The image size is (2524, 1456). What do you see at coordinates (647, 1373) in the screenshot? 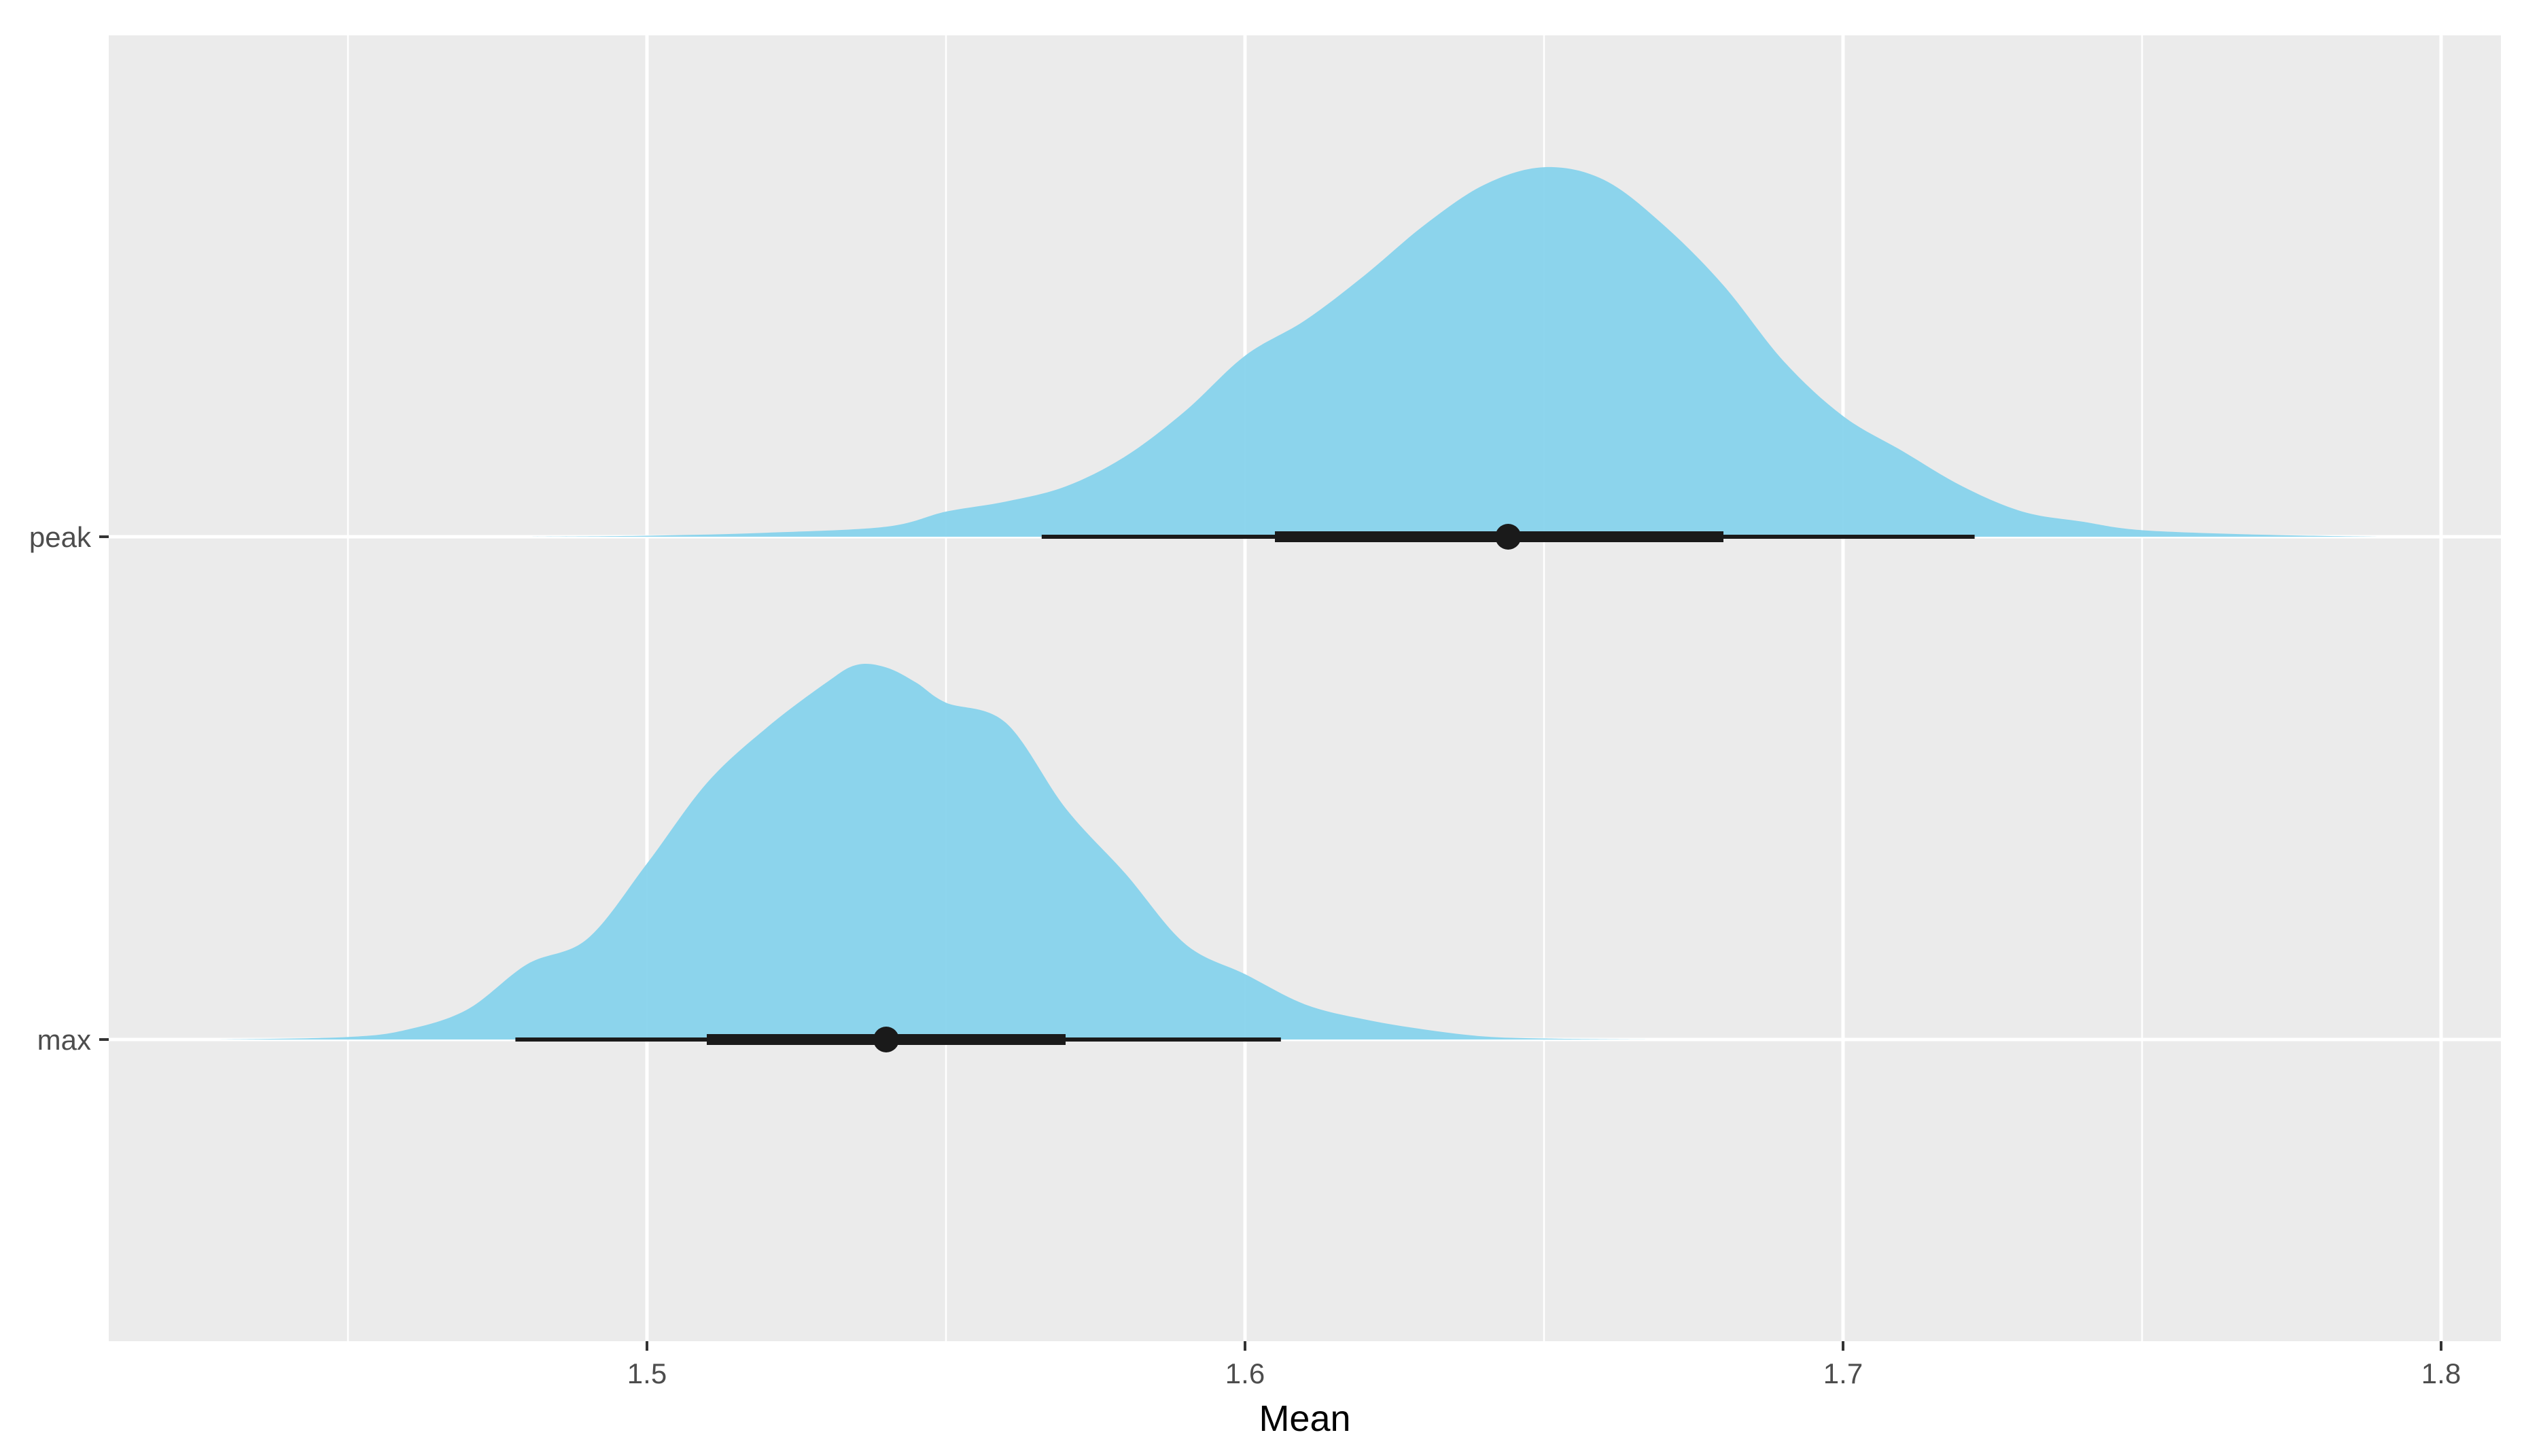
I see `x-tick-label: 1.5` at bounding box center [647, 1373].